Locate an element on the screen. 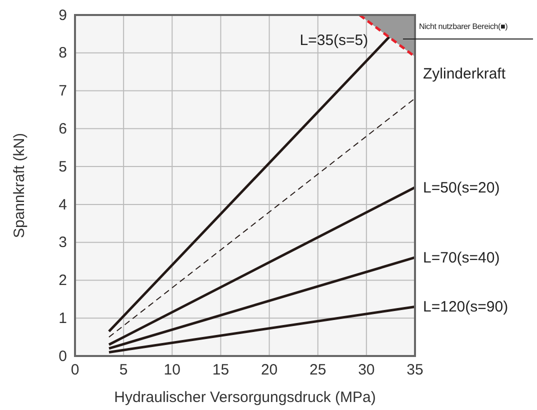  series-label: L=50(s=20) is located at coordinates (461, 187).